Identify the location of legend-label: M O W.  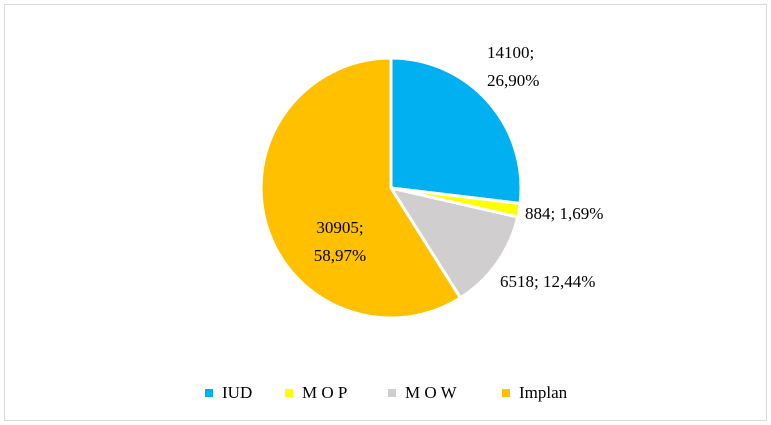
(431, 392).